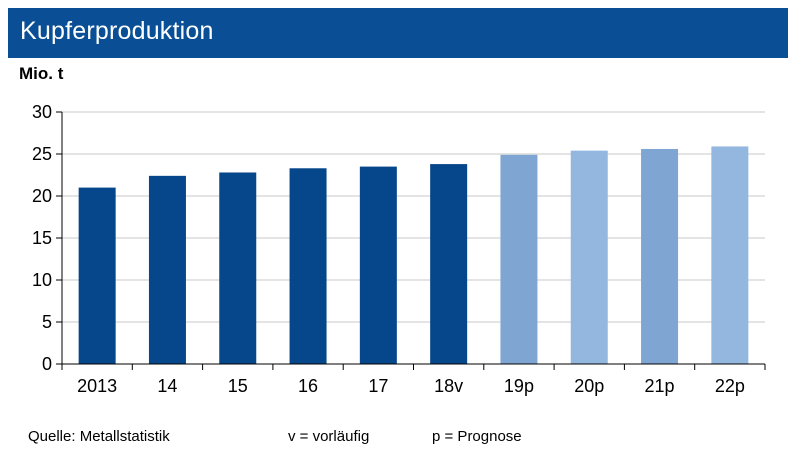 The width and height of the screenshot is (796, 461). What do you see at coordinates (308, 386) in the screenshot?
I see `x-tick-label: 16` at bounding box center [308, 386].